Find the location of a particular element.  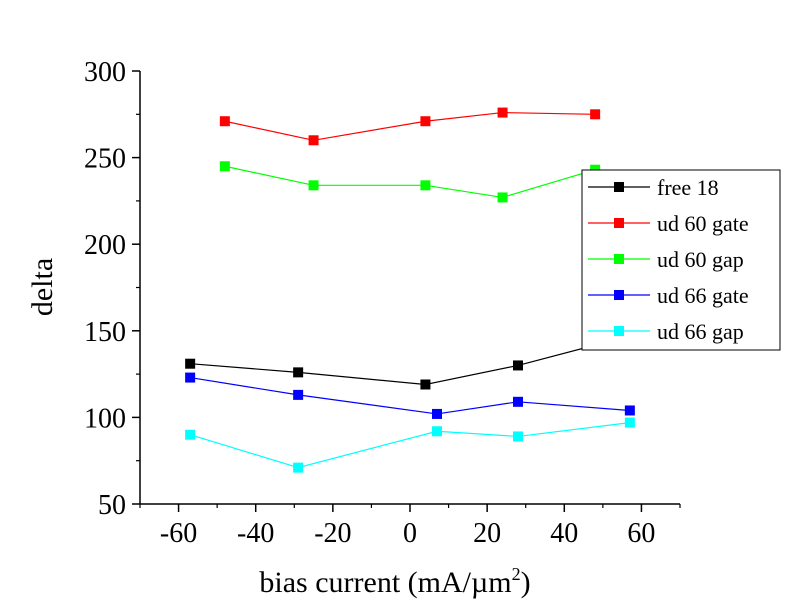

x-tick-label: -20 is located at coordinates (332, 533).